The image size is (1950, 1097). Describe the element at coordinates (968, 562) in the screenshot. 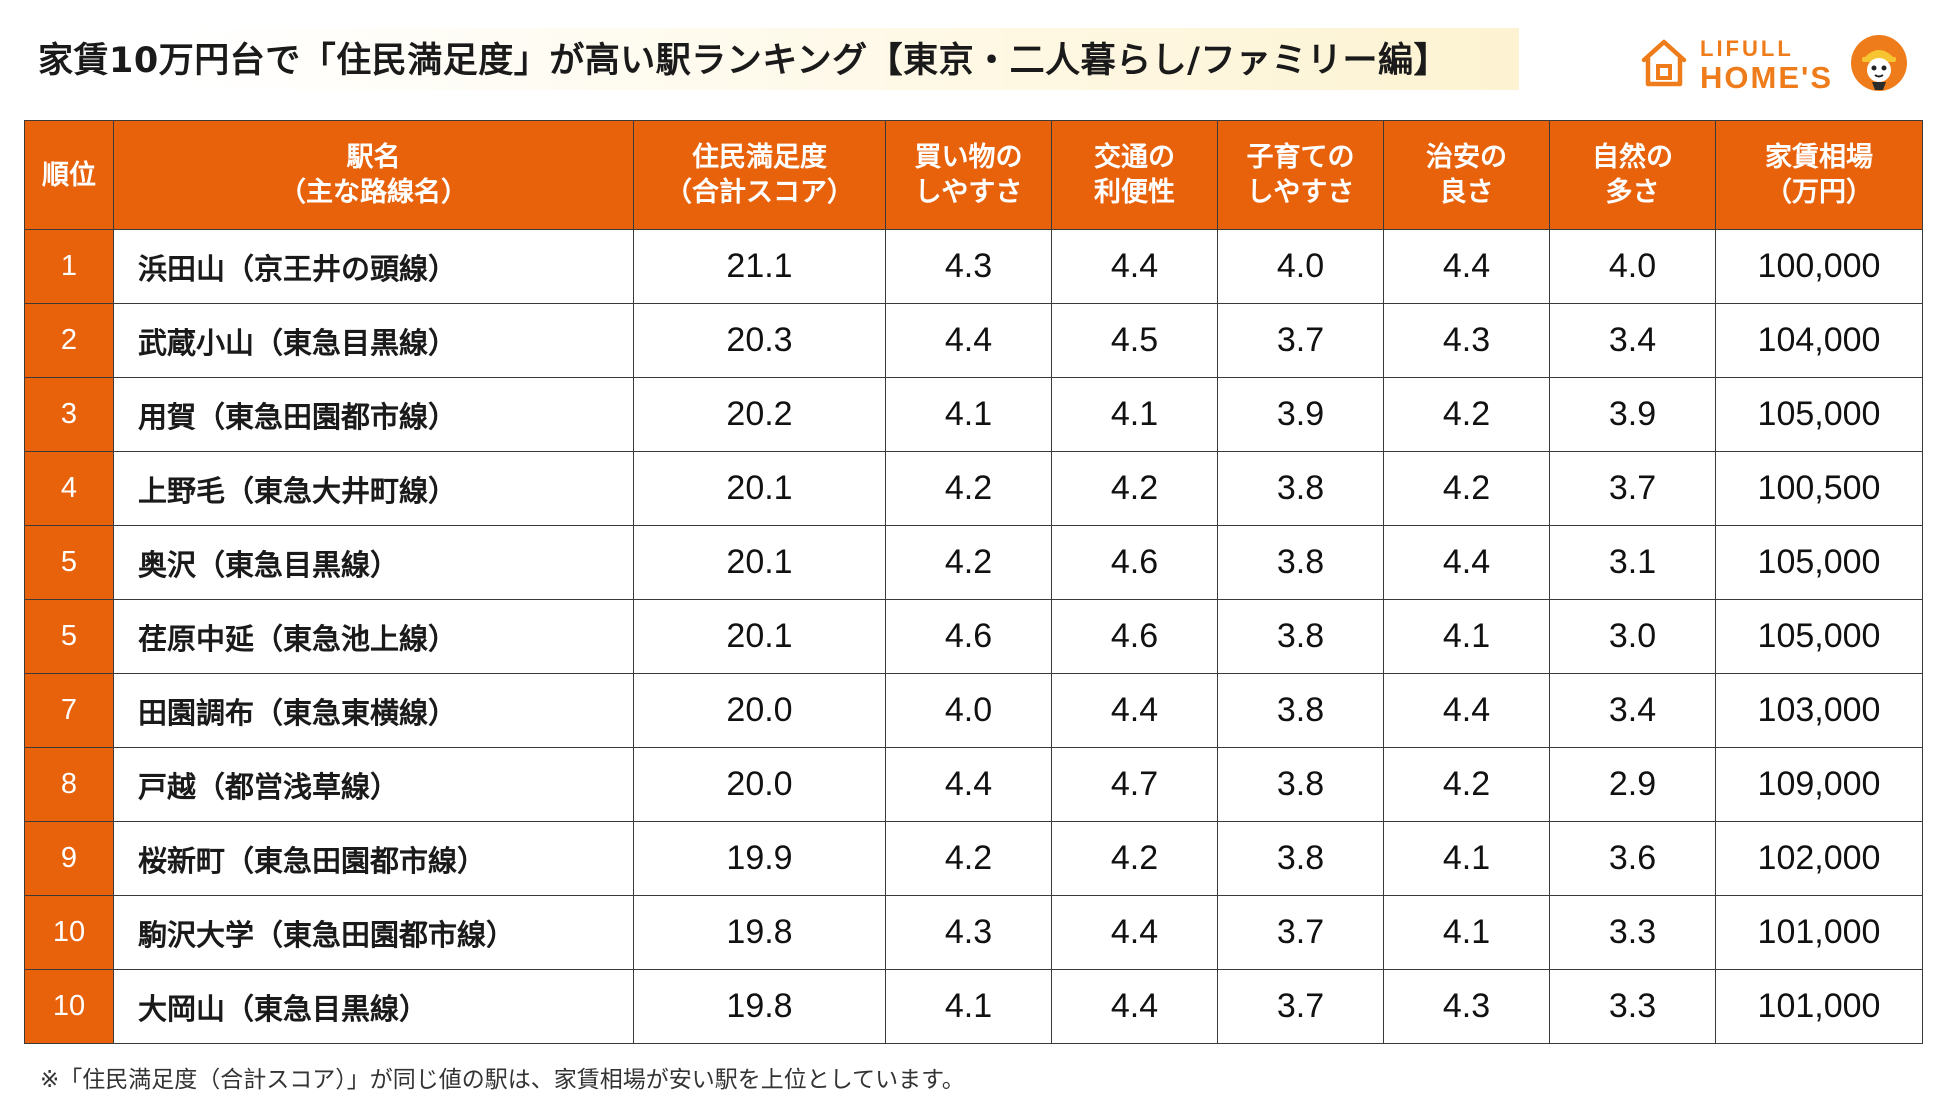

I see `shopping-cell: 4.2` at that location.